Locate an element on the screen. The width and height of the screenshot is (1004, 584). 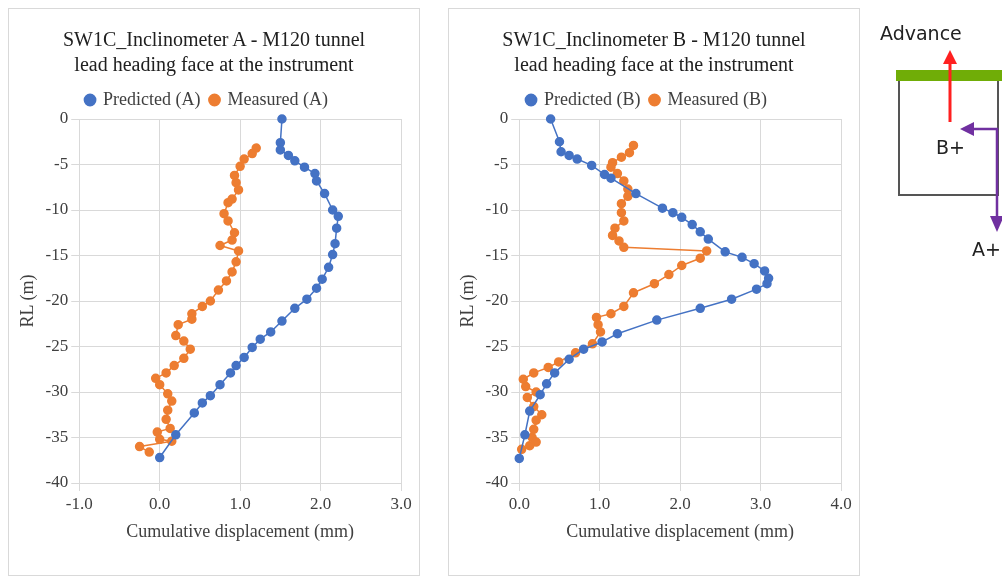
y-axis-title: RL (m) is located at coordinates (467, 301).